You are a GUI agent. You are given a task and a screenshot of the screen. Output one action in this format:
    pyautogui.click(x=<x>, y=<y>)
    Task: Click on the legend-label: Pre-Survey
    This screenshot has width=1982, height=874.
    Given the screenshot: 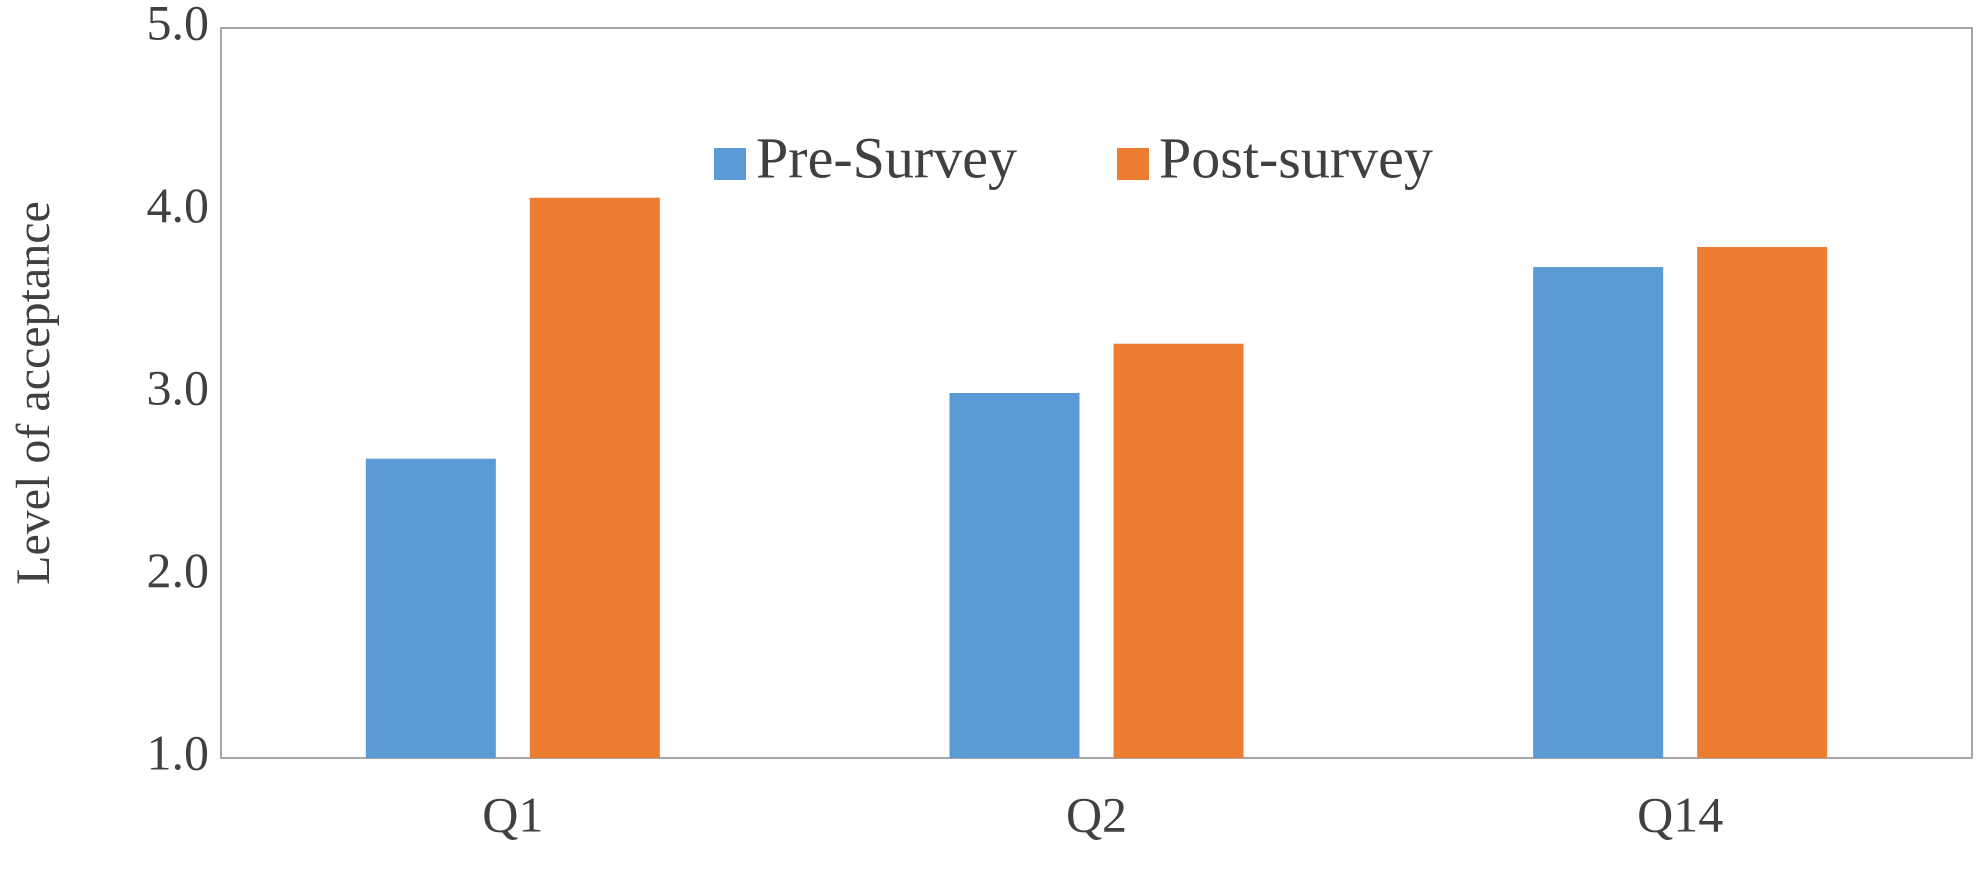 What is the action you would take?
    pyautogui.click(x=886, y=157)
    